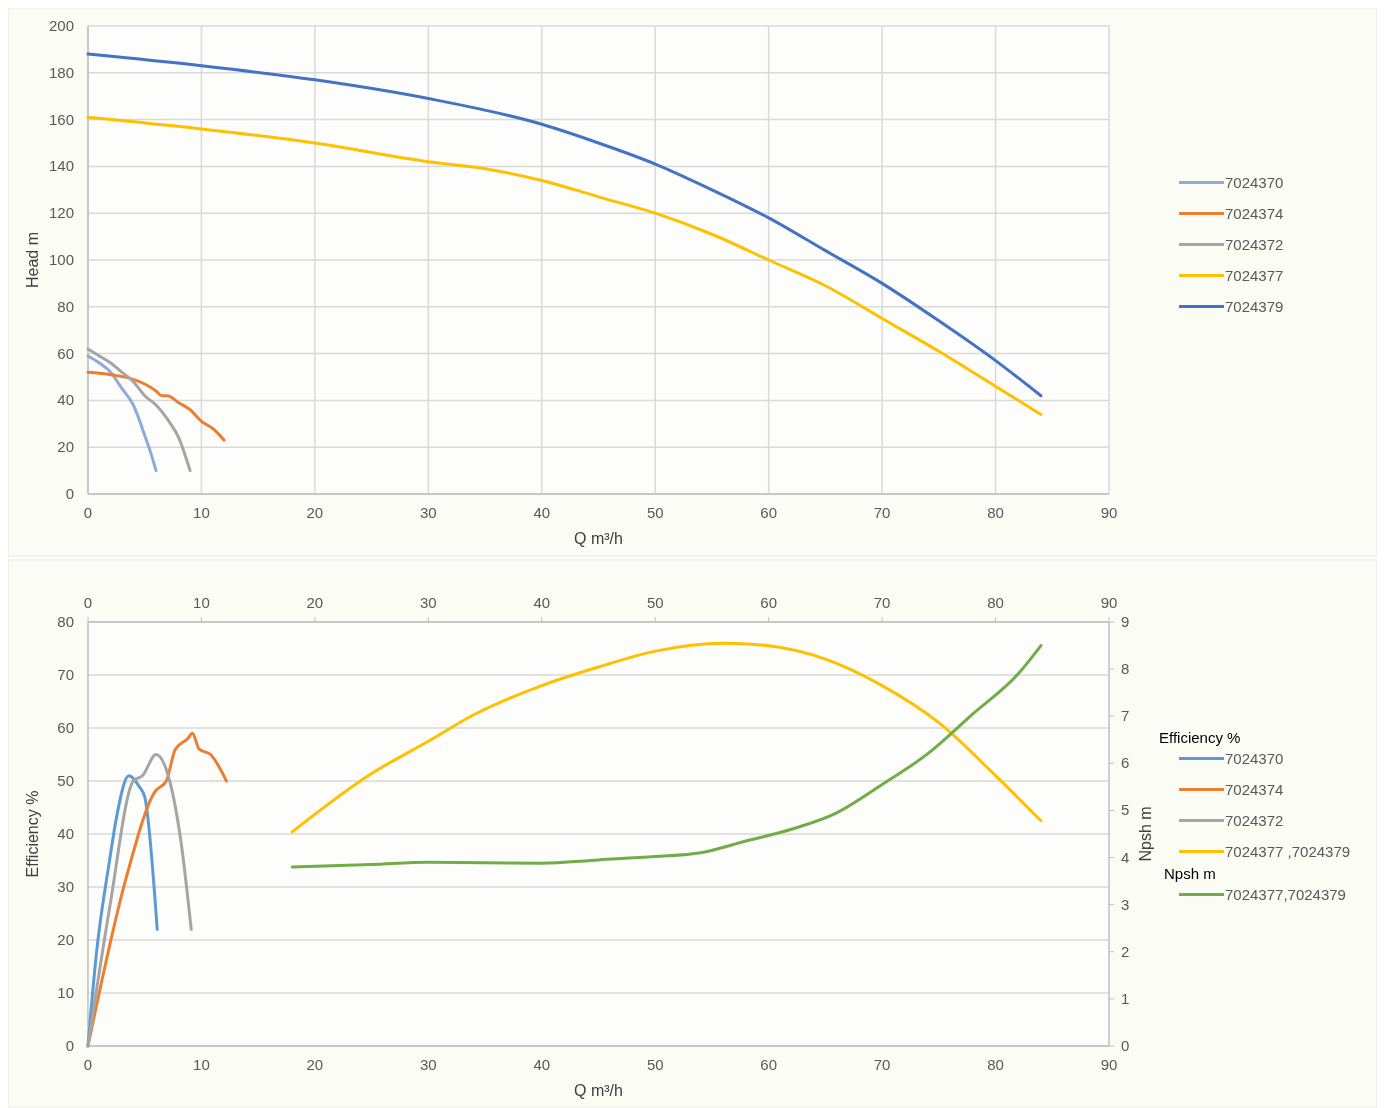 The image size is (1385, 1108). I want to click on x2-tick-label: 90, so click(1109, 1064).